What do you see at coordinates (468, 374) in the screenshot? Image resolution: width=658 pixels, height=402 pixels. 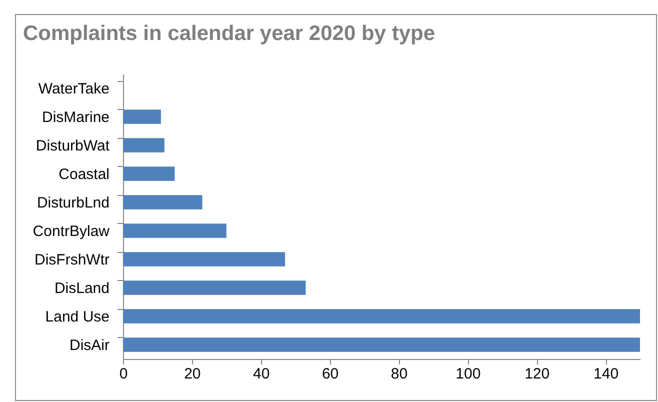 I see `x-tick-label: 100` at bounding box center [468, 374].